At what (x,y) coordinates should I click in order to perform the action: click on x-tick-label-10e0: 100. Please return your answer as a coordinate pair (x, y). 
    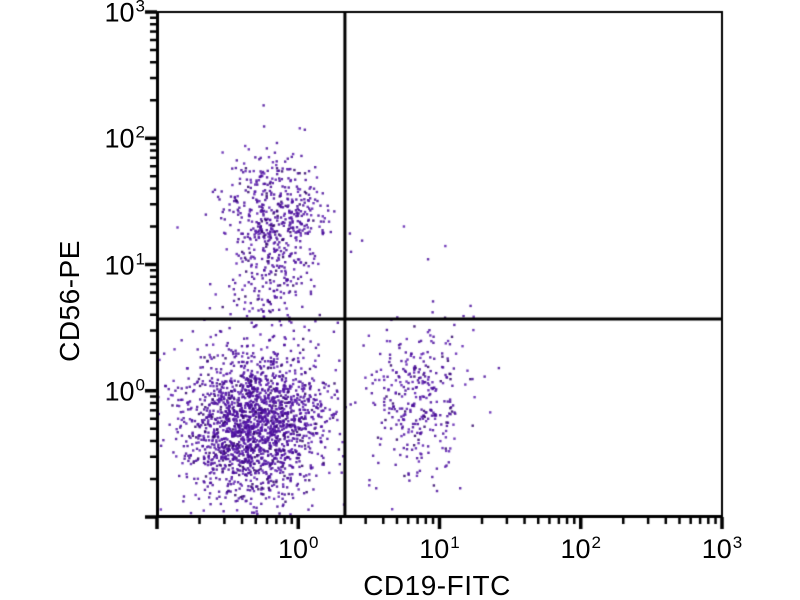
    Looking at the image, I should click on (298, 548).